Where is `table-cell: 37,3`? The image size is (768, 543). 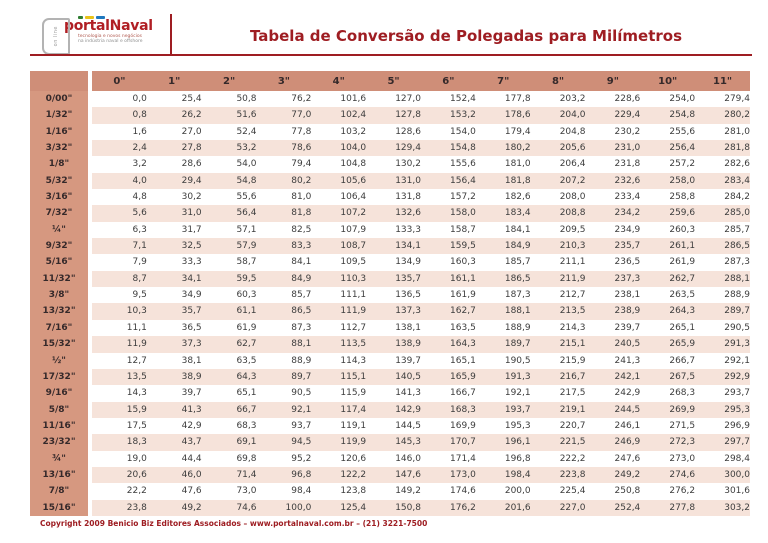 table-cell: 37,3 is located at coordinates (174, 344).